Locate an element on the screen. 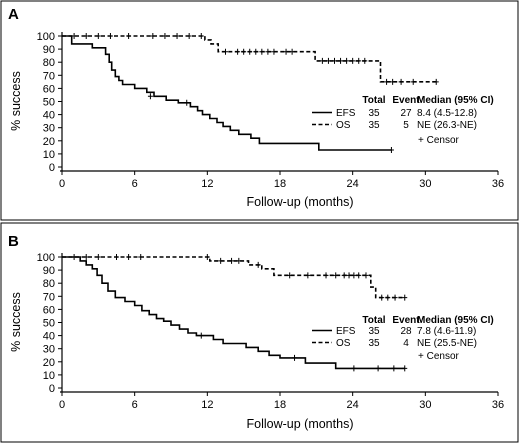 This screenshot has height=444, width=520. y-tick-label: 30 is located at coordinates (49, 129).